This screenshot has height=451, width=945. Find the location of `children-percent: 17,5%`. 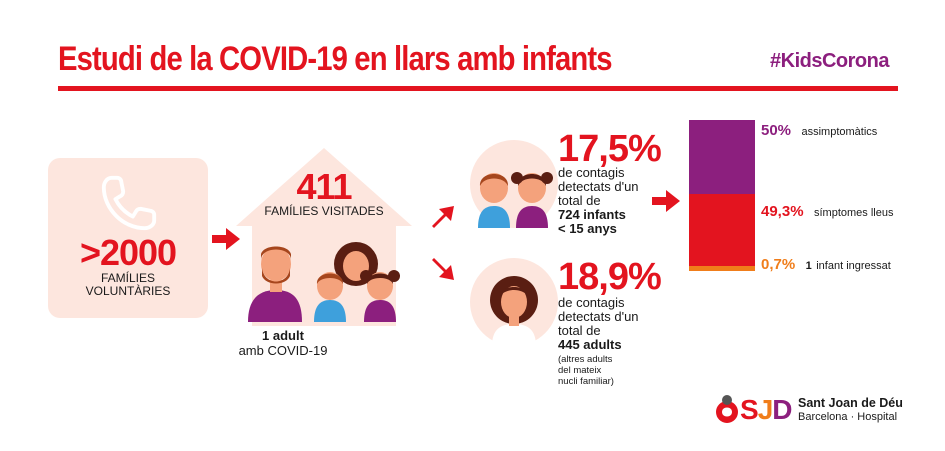

children-percent: 17,5% is located at coordinates (610, 149).